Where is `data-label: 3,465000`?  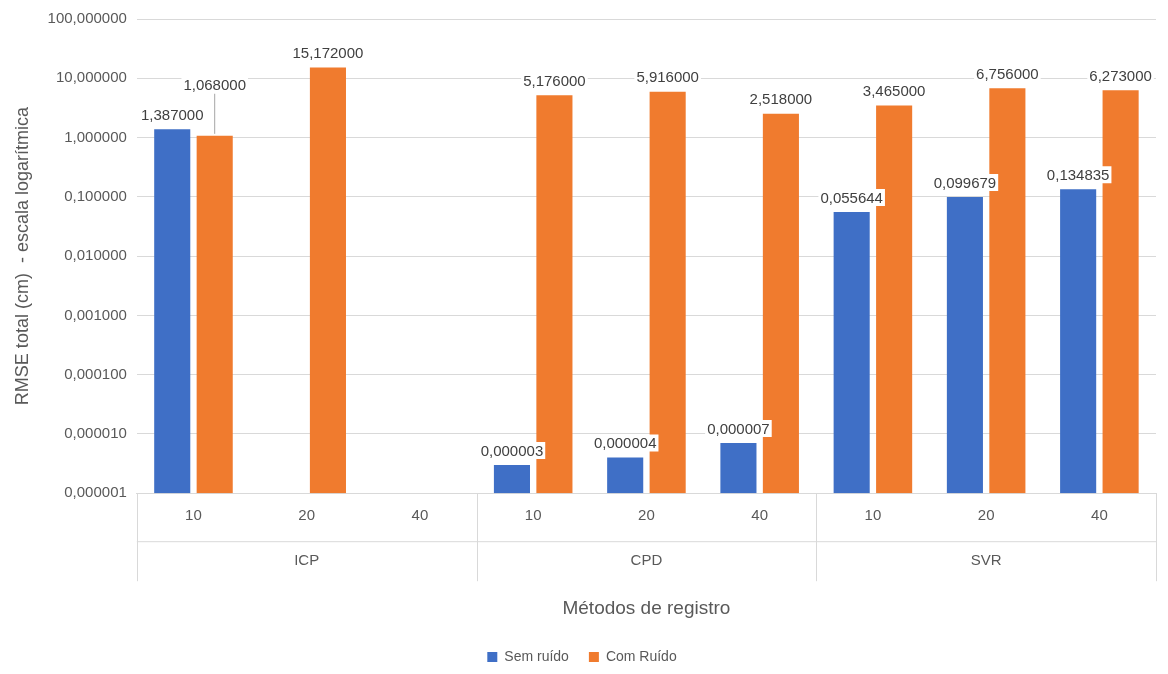
data-label: 3,465000 is located at coordinates (894, 91).